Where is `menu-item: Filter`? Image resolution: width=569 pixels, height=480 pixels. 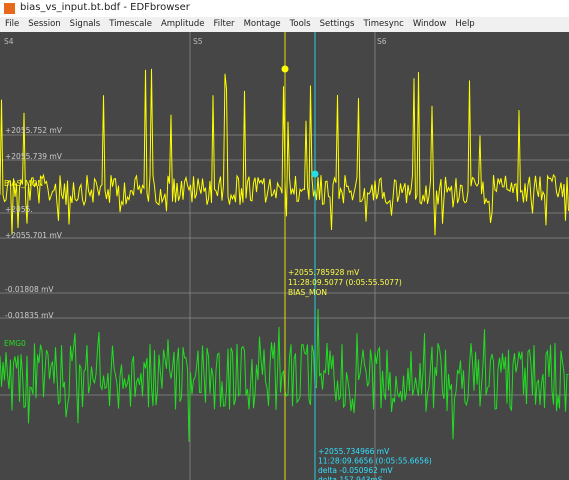 menu-item: Filter is located at coordinates (224, 24).